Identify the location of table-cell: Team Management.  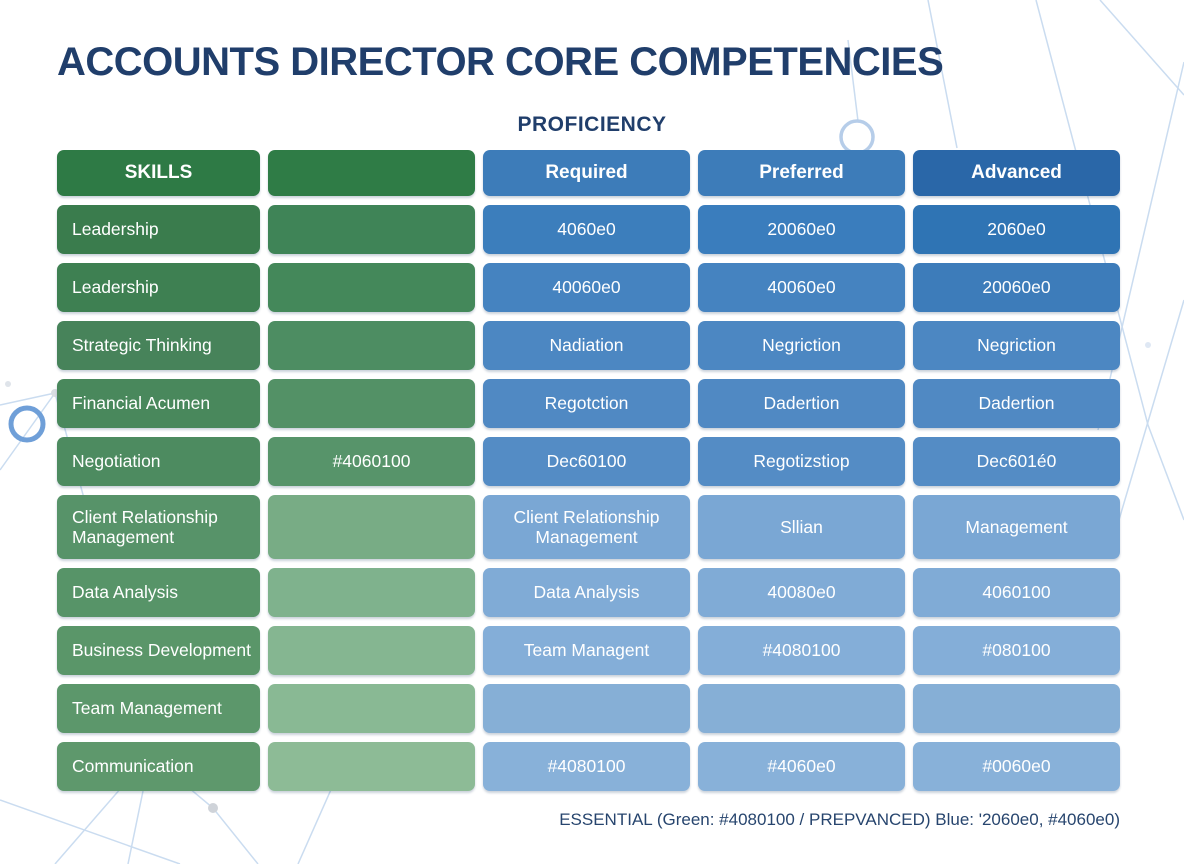
(158, 708).